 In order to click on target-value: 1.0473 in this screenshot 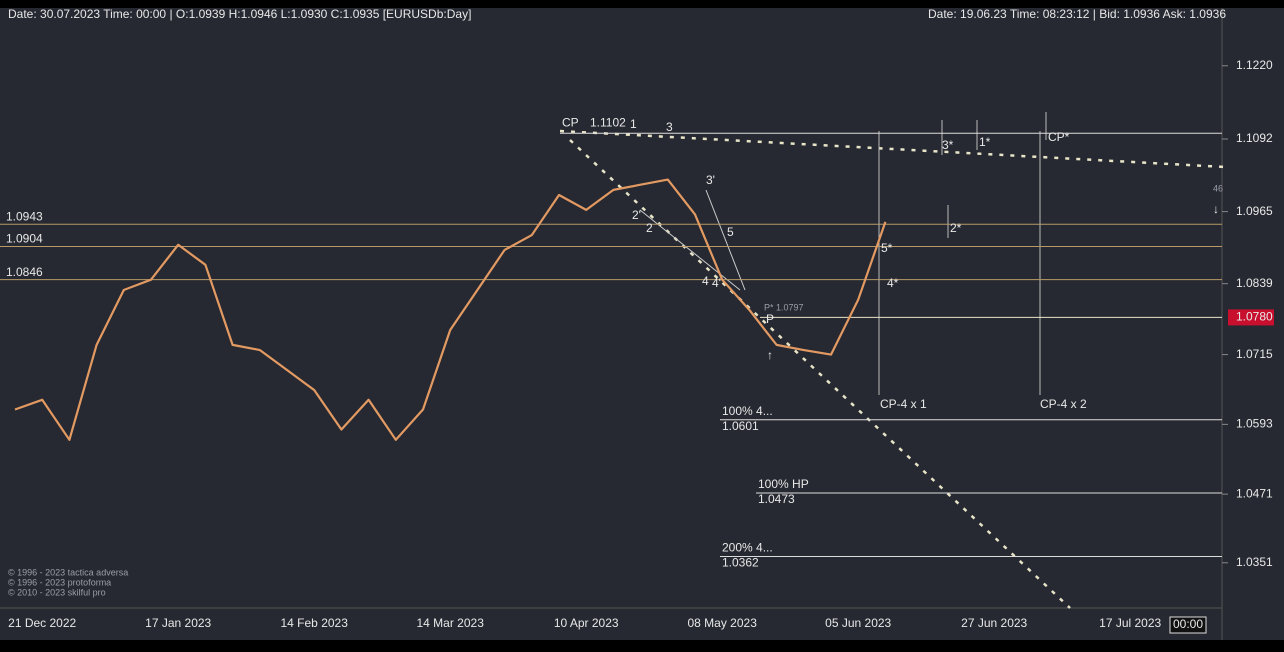, I will do `click(776, 499)`.